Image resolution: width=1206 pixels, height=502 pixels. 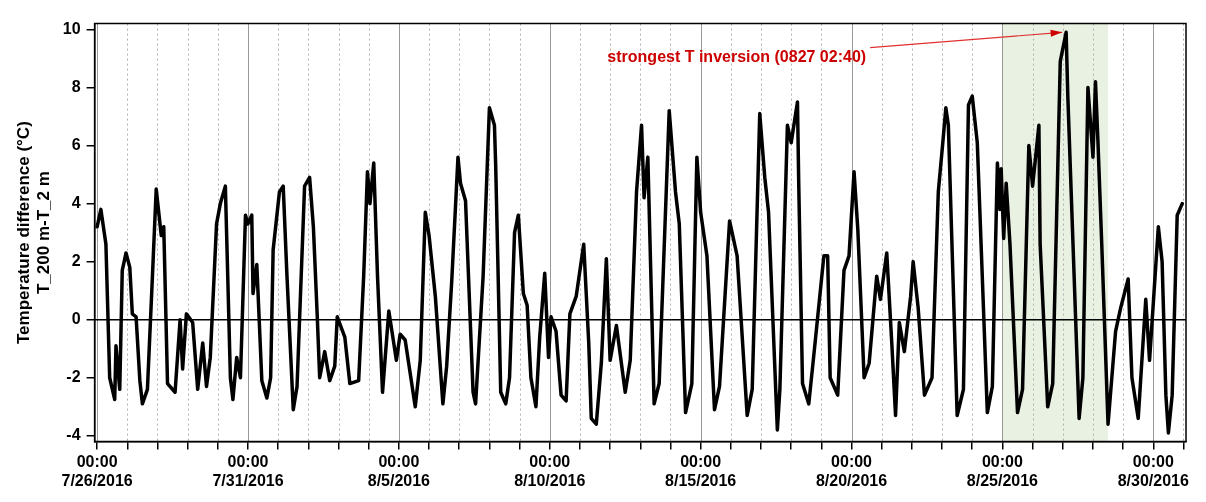 I want to click on x-tick-label: 00:00 8/15/2016, so click(x=701, y=470).